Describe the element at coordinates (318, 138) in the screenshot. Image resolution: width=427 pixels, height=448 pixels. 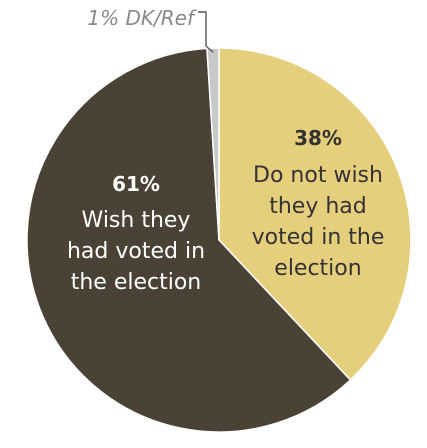
I see `slice-0-value-label: 38%` at that location.